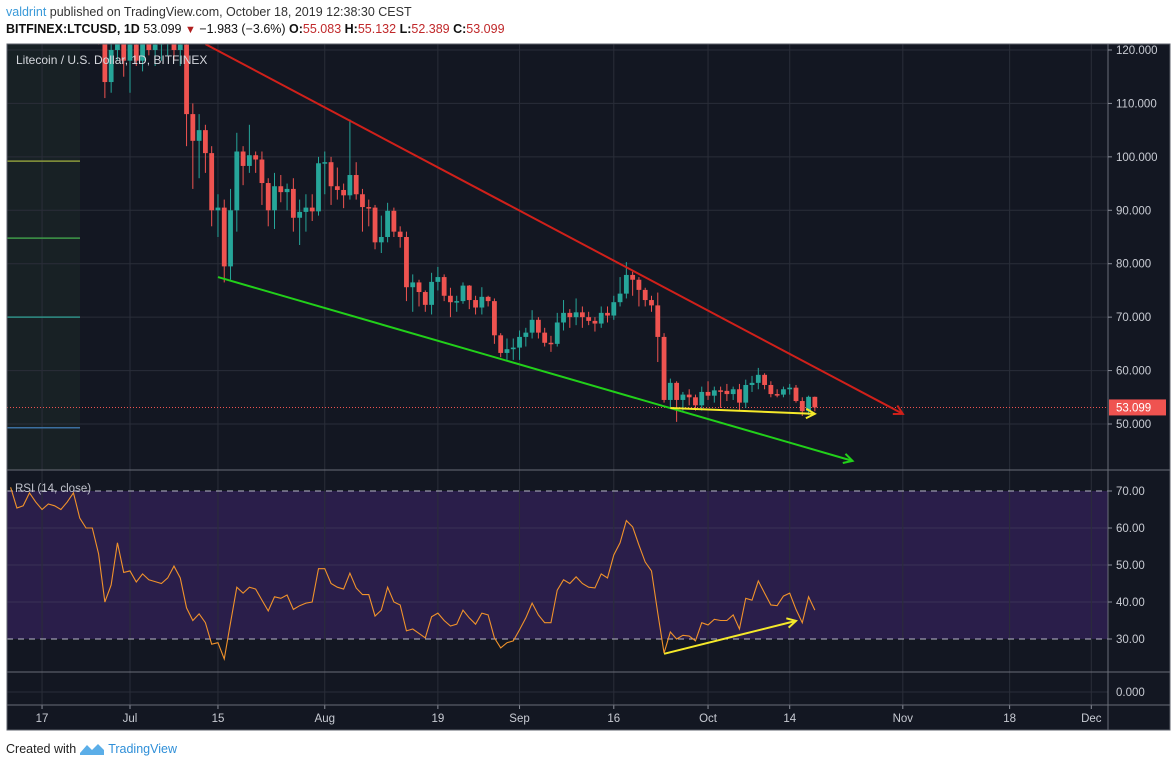 This screenshot has height=768, width=1174. What do you see at coordinates (485, 29) in the screenshot?
I see `close-value: 53.099` at bounding box center [485, 29].